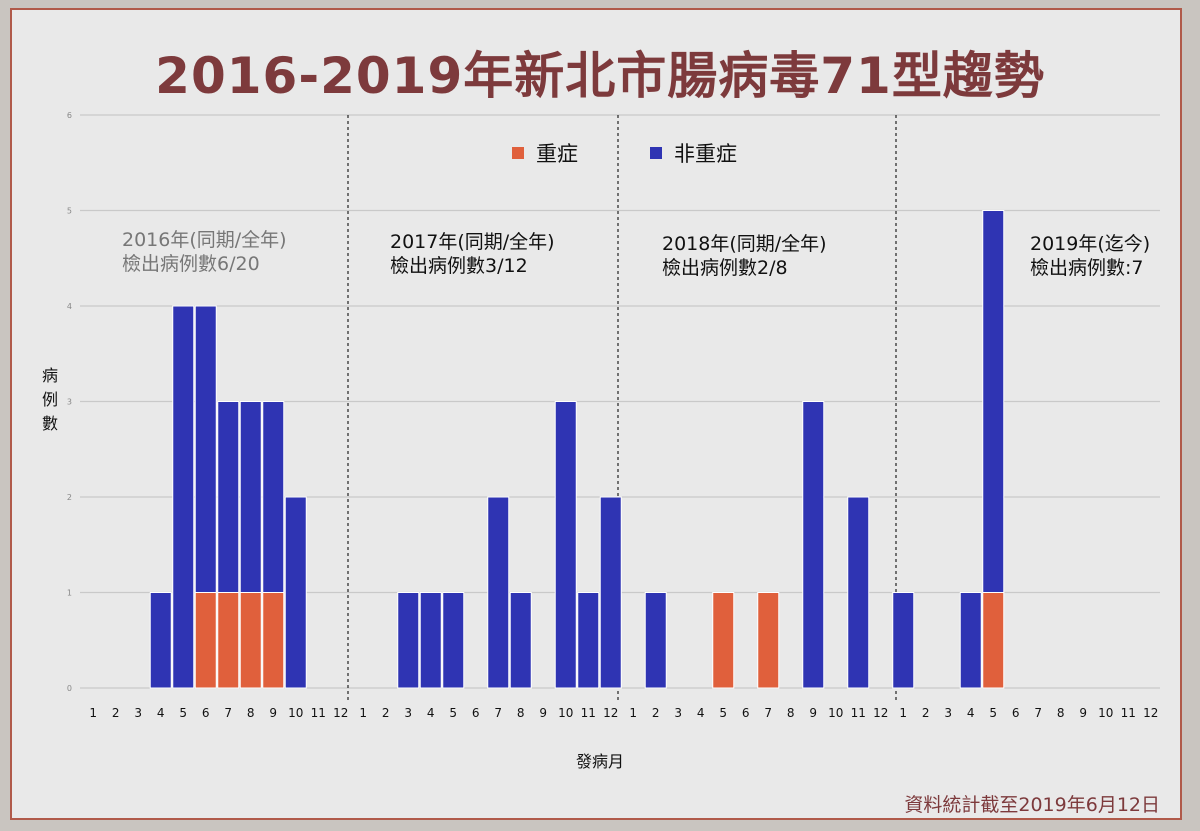  I want to click on y-axis-label-char: 病, so click(49, 375).